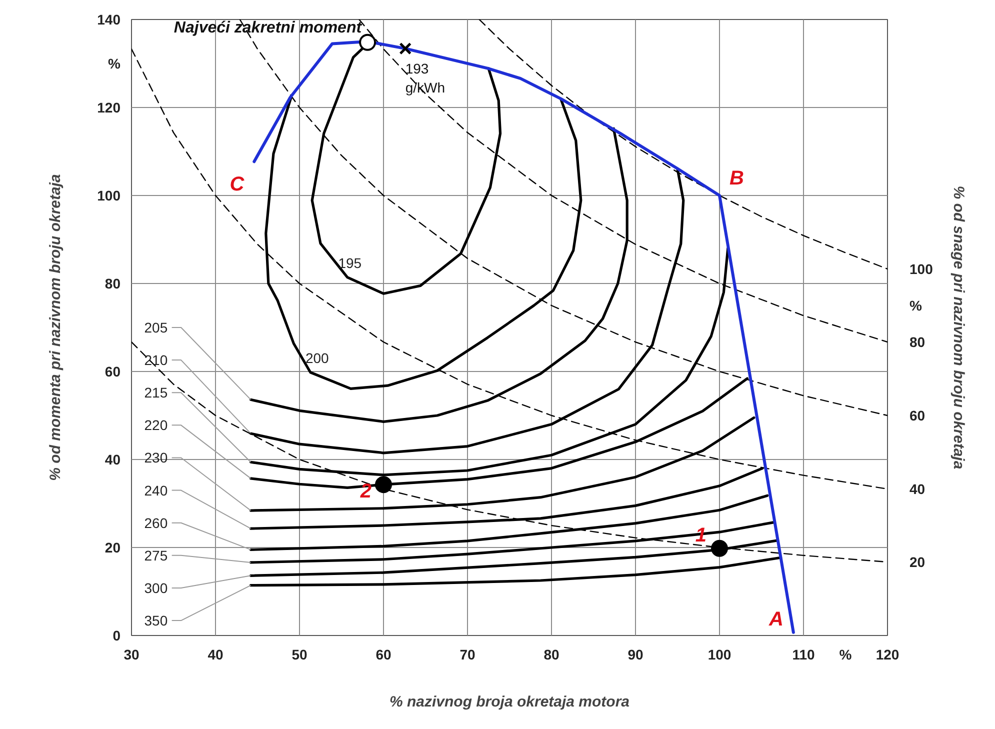 The width and height of the screenshot is (995, 729). I want to click on series-label: 100, so click(922, 268).